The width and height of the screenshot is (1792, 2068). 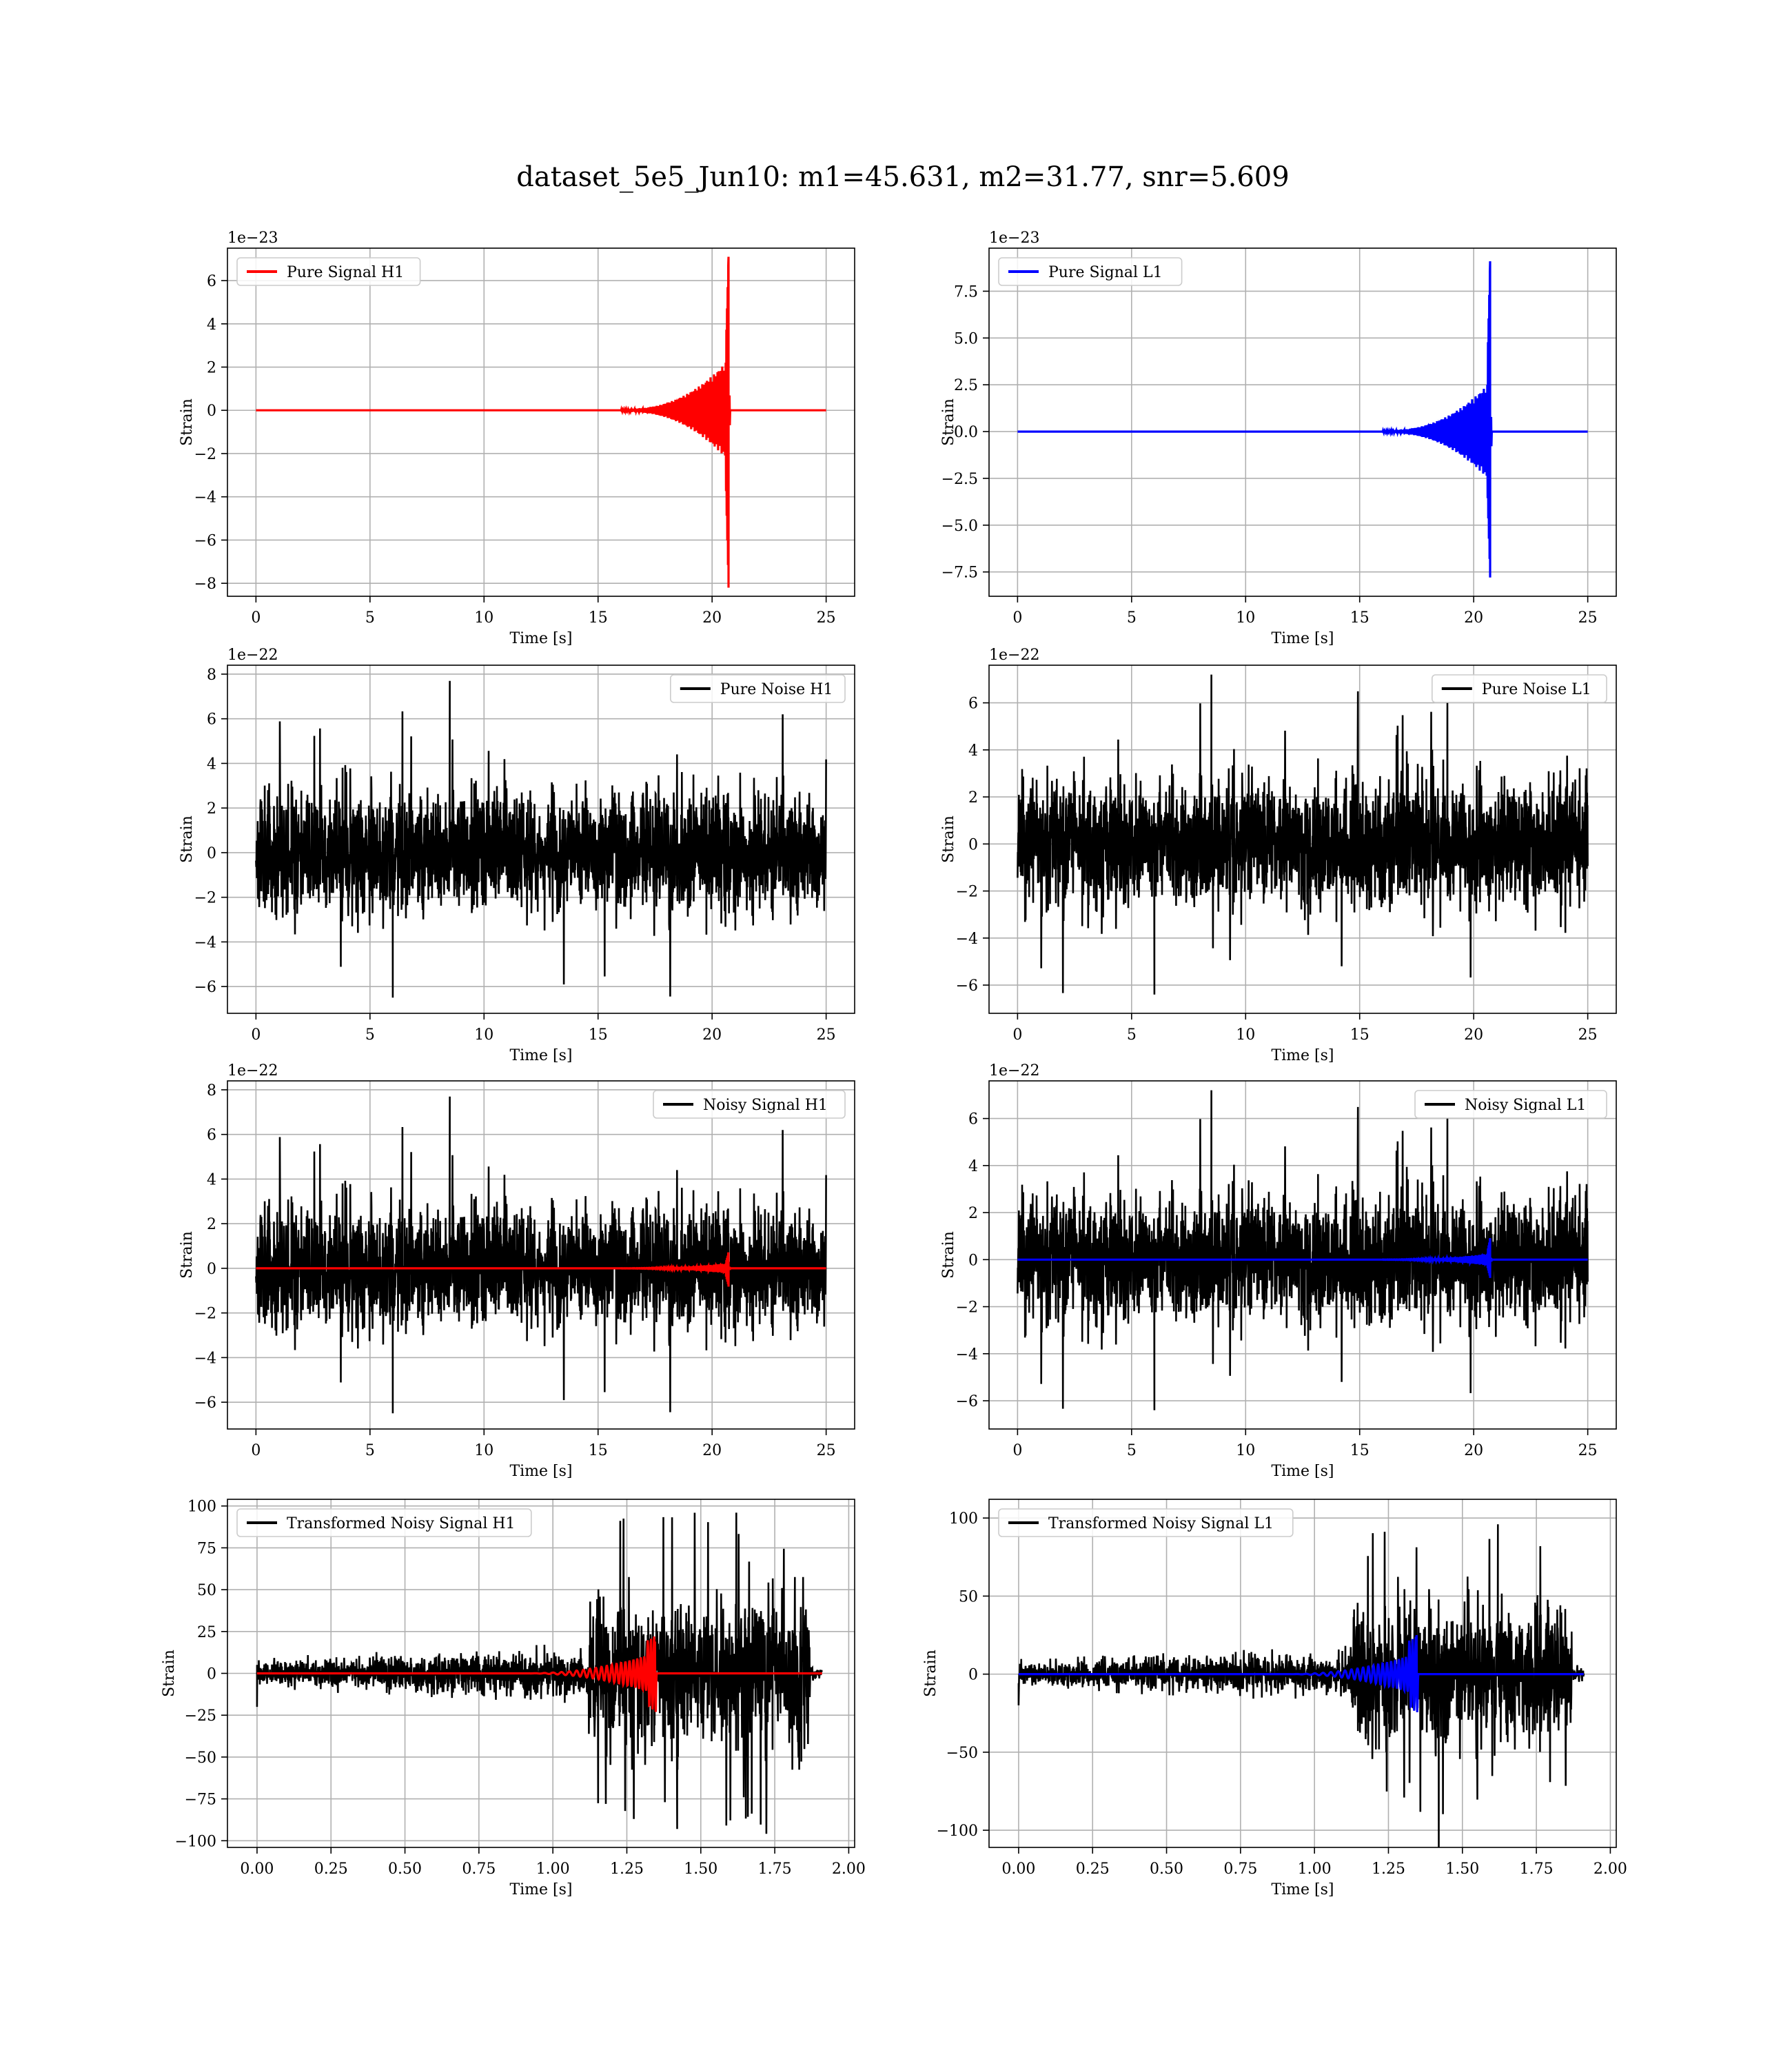 I want to click on y-tick-label: 8, so click(x=211, y=675).